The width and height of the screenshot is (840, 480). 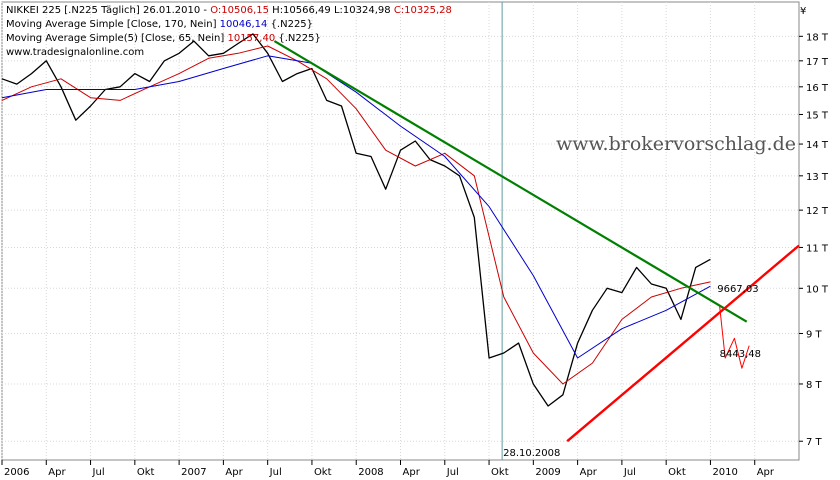 I want to click on red-support-line, so click(x=683, y=343).